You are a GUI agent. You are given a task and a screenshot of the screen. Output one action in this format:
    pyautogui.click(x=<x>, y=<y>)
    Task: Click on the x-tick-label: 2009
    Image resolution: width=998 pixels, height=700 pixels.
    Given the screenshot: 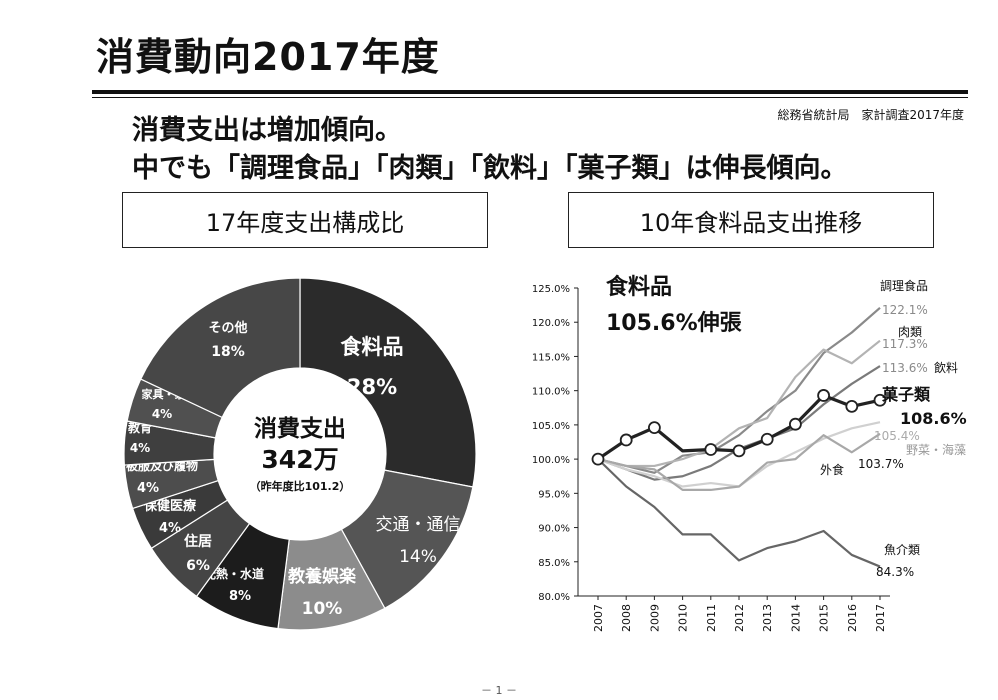 What is the action you would take?
    pyautogui.click(x=654, y=618)
    